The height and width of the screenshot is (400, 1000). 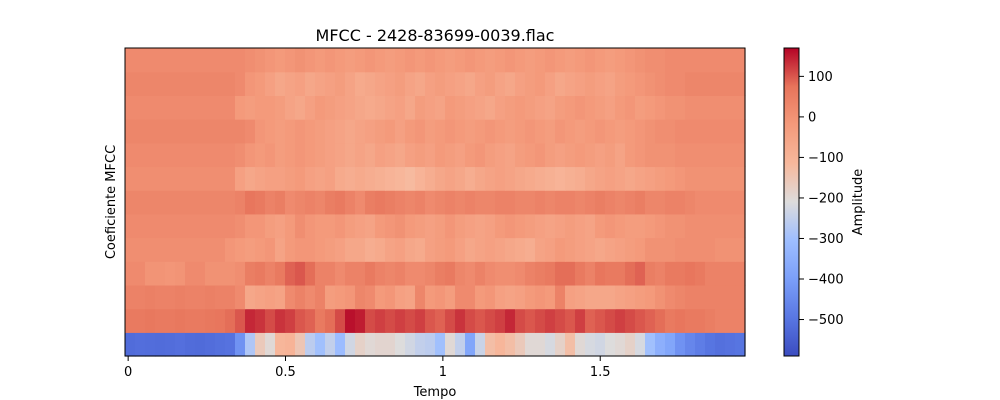 I want to click on colorbar-tick-label: −400, so click(x=826, y=280).